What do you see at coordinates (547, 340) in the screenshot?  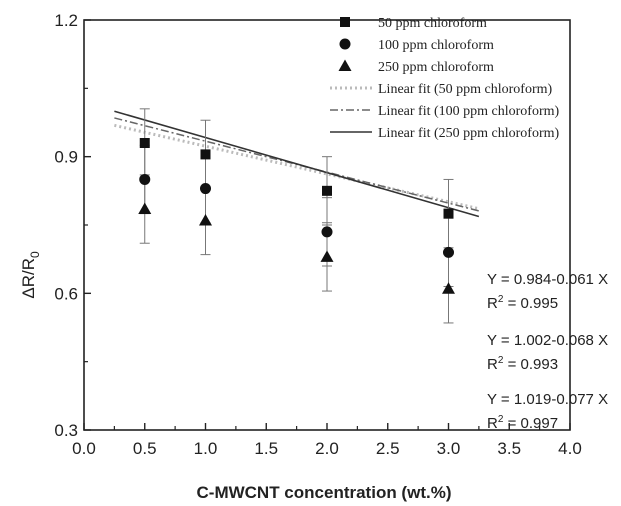 I see `fit-equation: Y = 1.002-0.068 X` at bounding box center [547, 340].